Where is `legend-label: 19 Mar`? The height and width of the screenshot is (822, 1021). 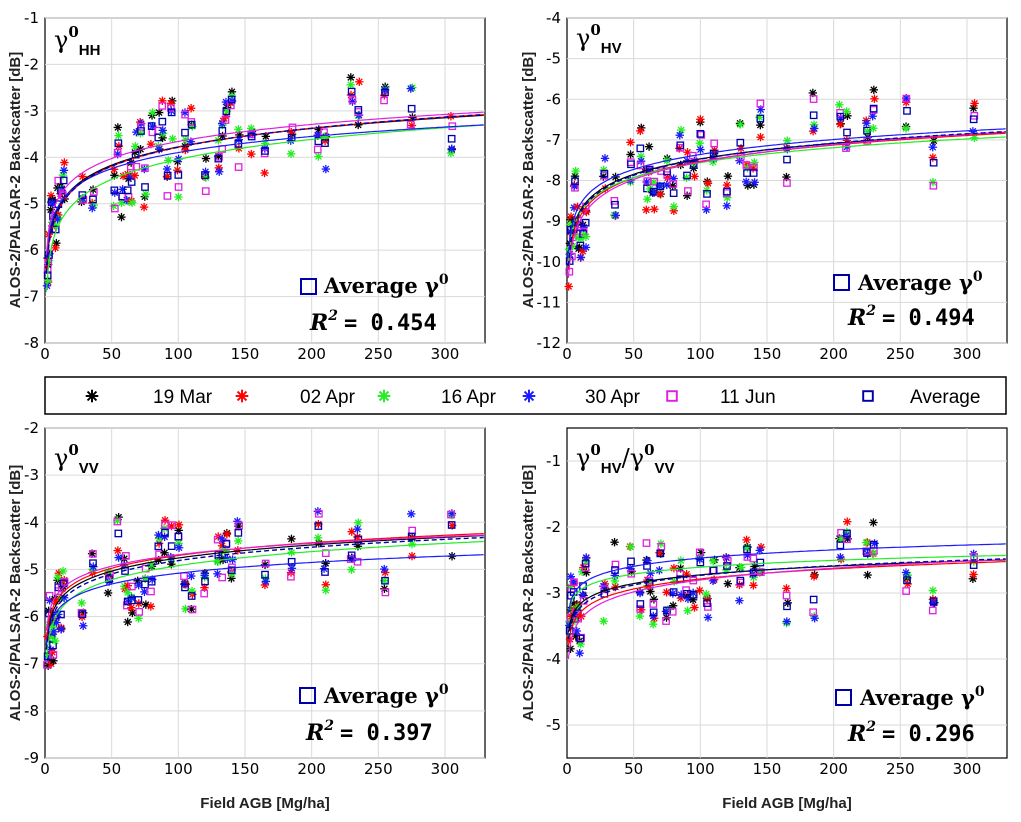
legend-label: 19 Mar is located at coordinates (183, 397).